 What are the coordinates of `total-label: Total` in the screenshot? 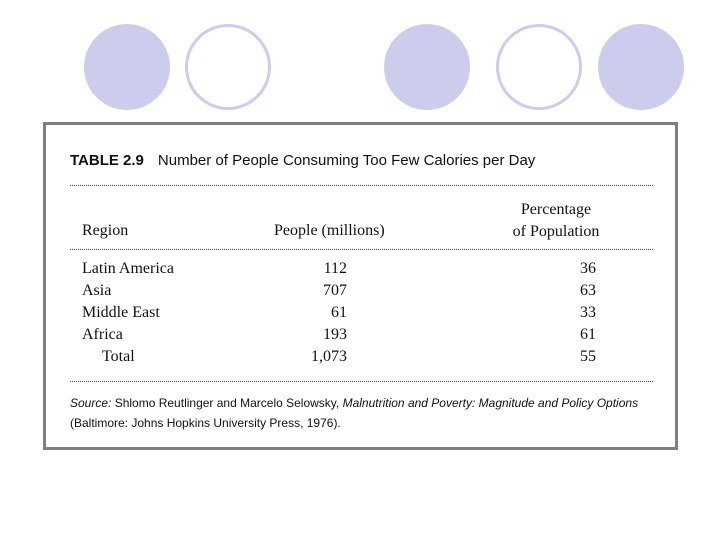 It's located at (118, 356).